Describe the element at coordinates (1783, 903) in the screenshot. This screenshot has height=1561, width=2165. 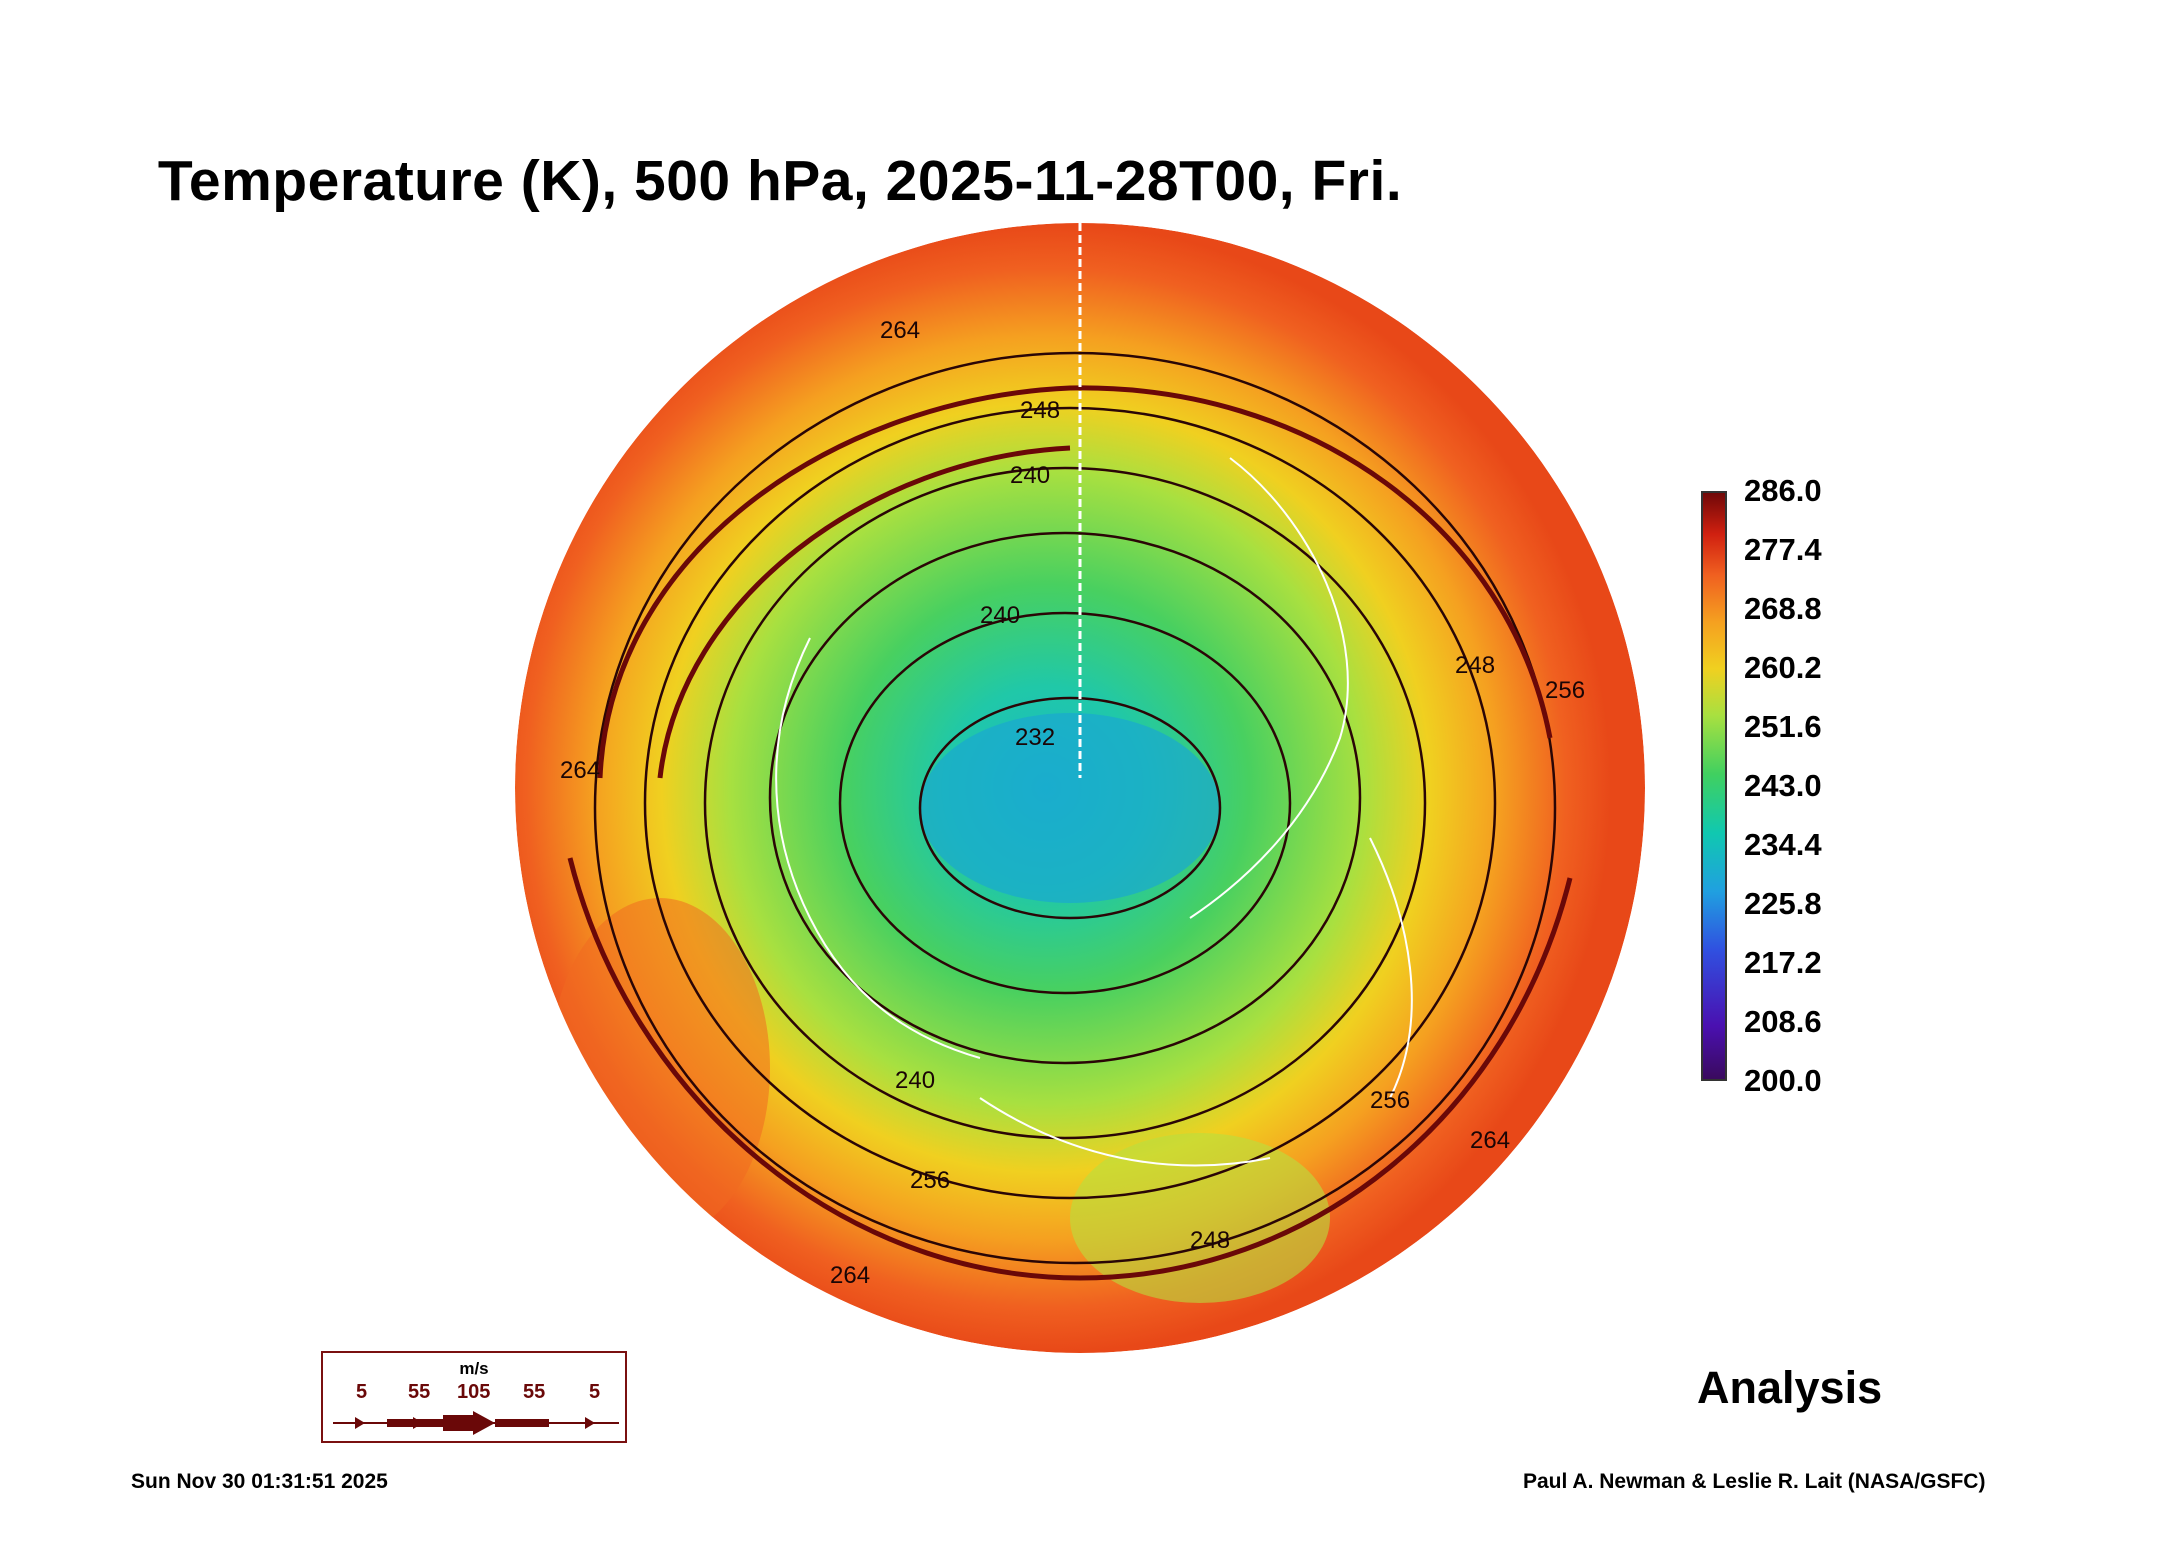
I see `colorbar-tick: 225.8` at that location.